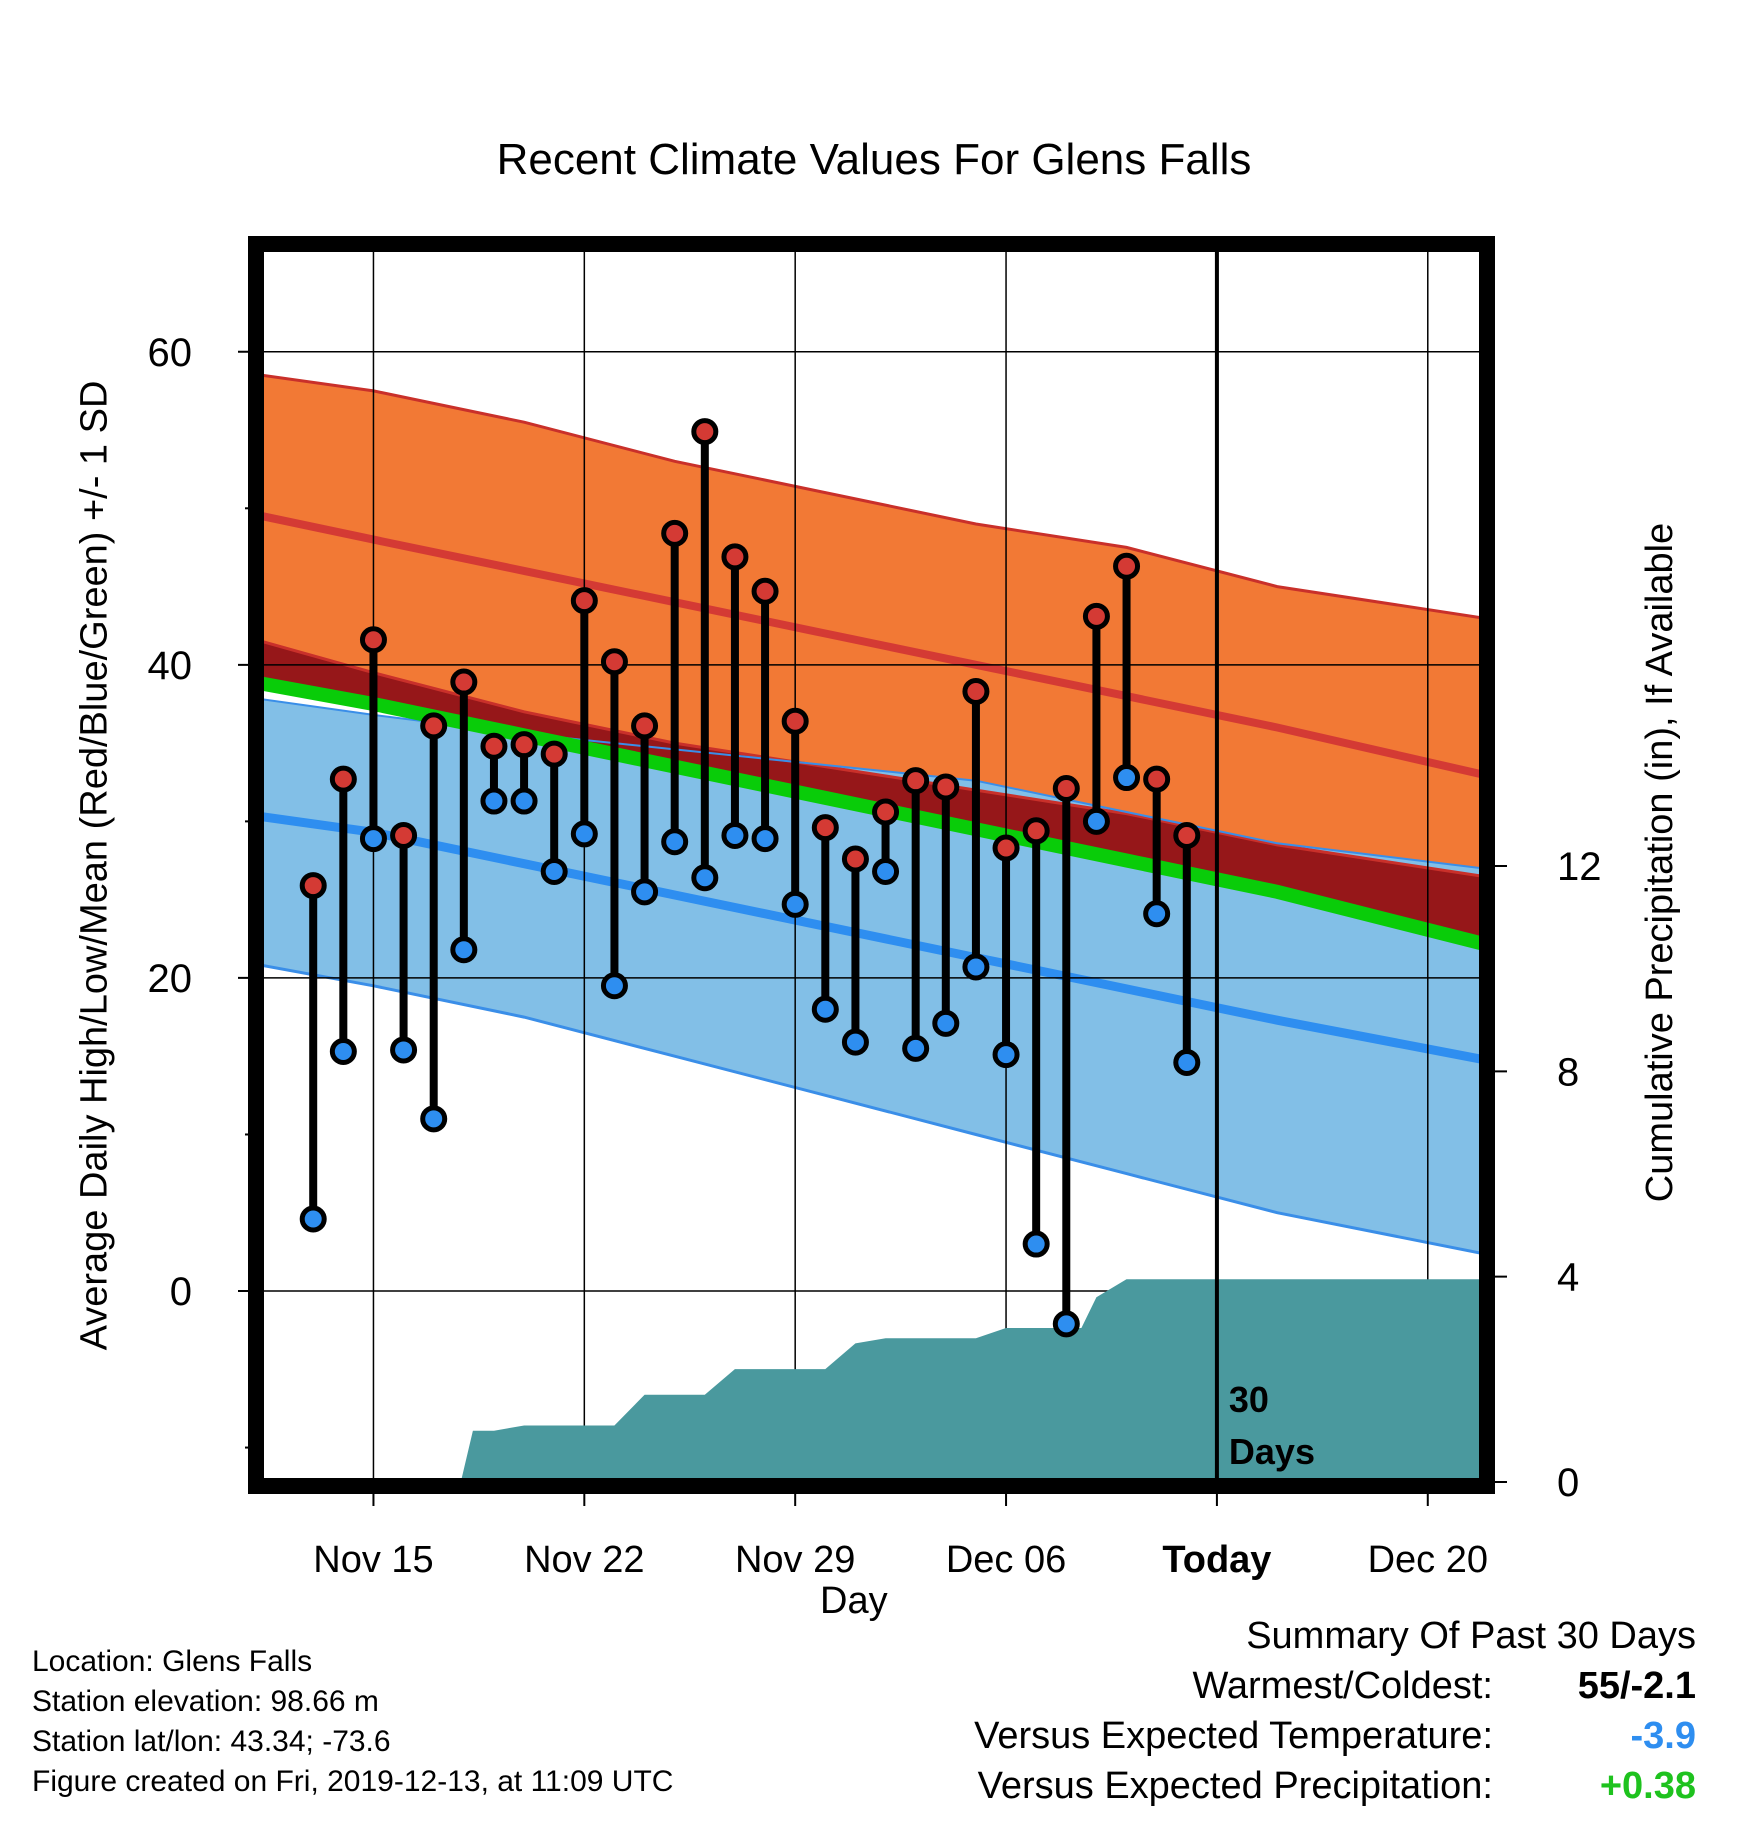 This screenshot has height=1828, width=1748. Describe the element at coordinates (872, 758) in the screenshot. I see `high-lower-line` at that location.